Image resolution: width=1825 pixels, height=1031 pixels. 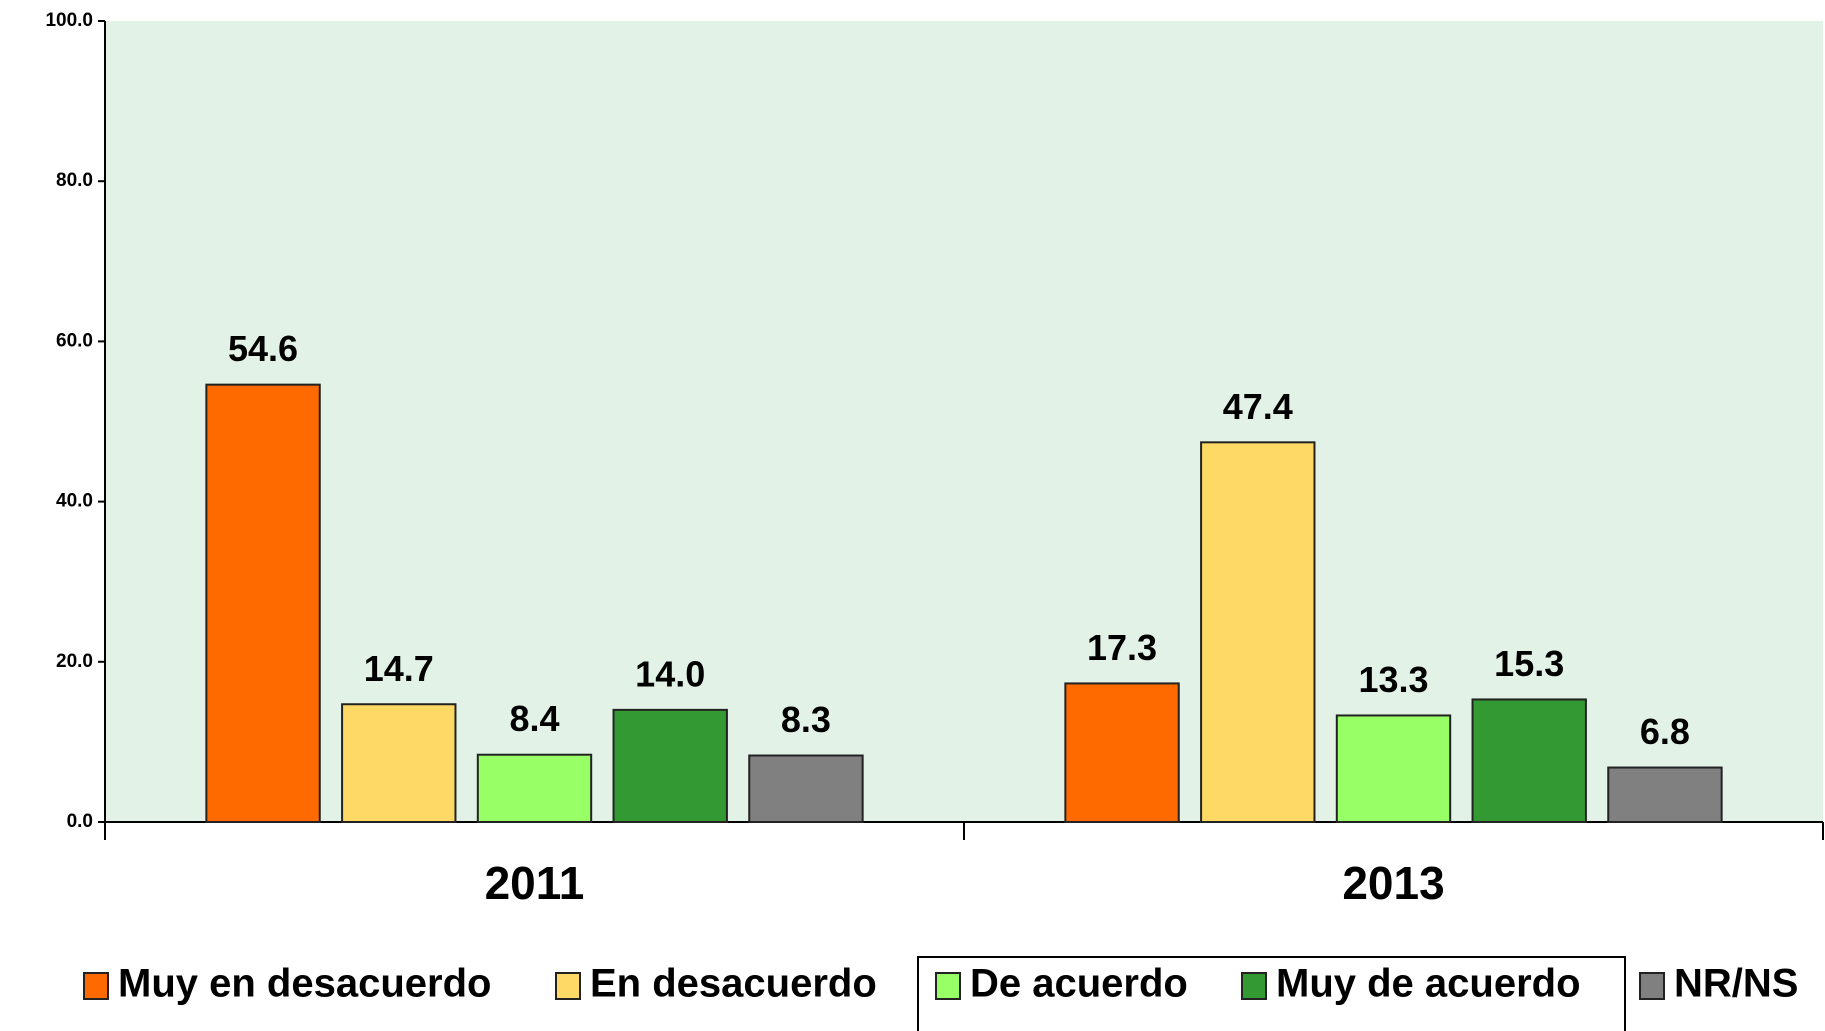 I want to click on y-tick-label: 0.0, so click(x=80, y=821).